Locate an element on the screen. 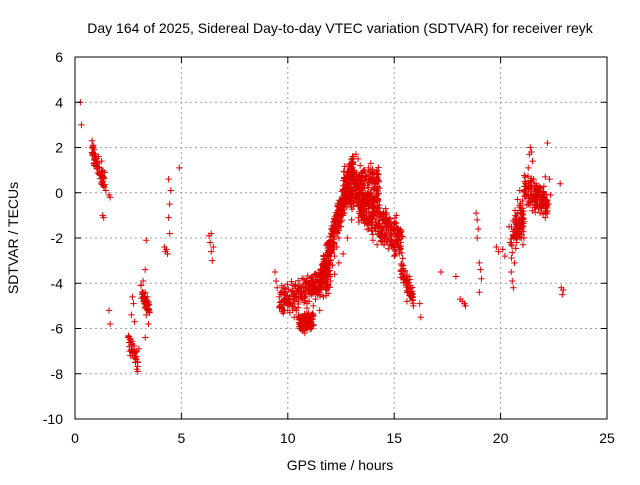 This screenshot has width=640, height=485. y-tick-label: -8 is located at coordinates (57, 374).